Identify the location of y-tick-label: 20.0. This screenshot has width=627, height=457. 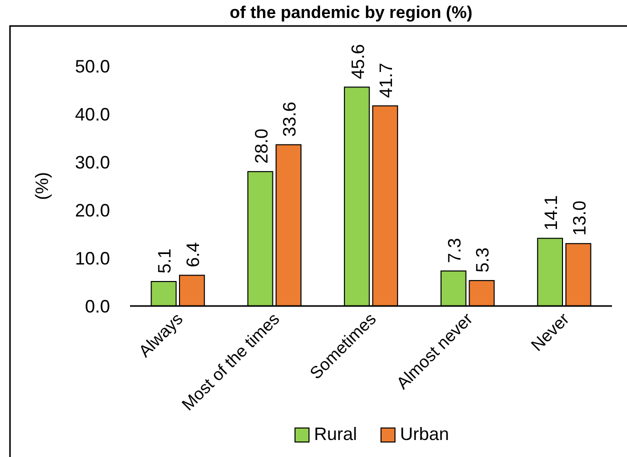
(92, 210).